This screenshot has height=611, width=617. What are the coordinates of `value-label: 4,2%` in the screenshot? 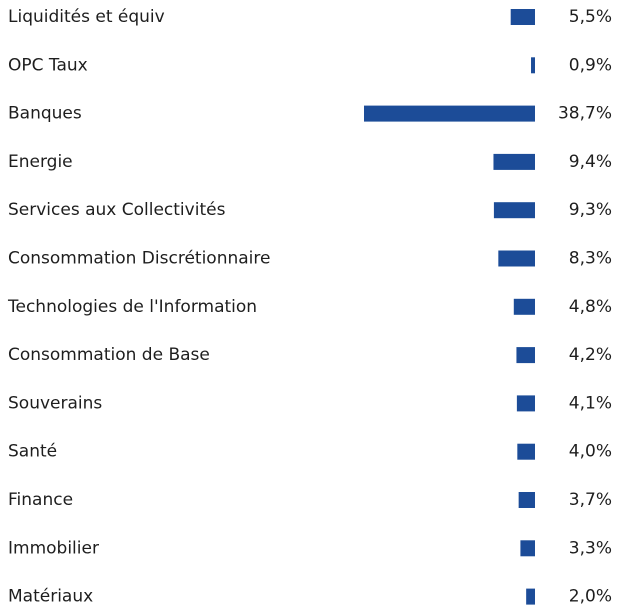 It's located at (590, 355).